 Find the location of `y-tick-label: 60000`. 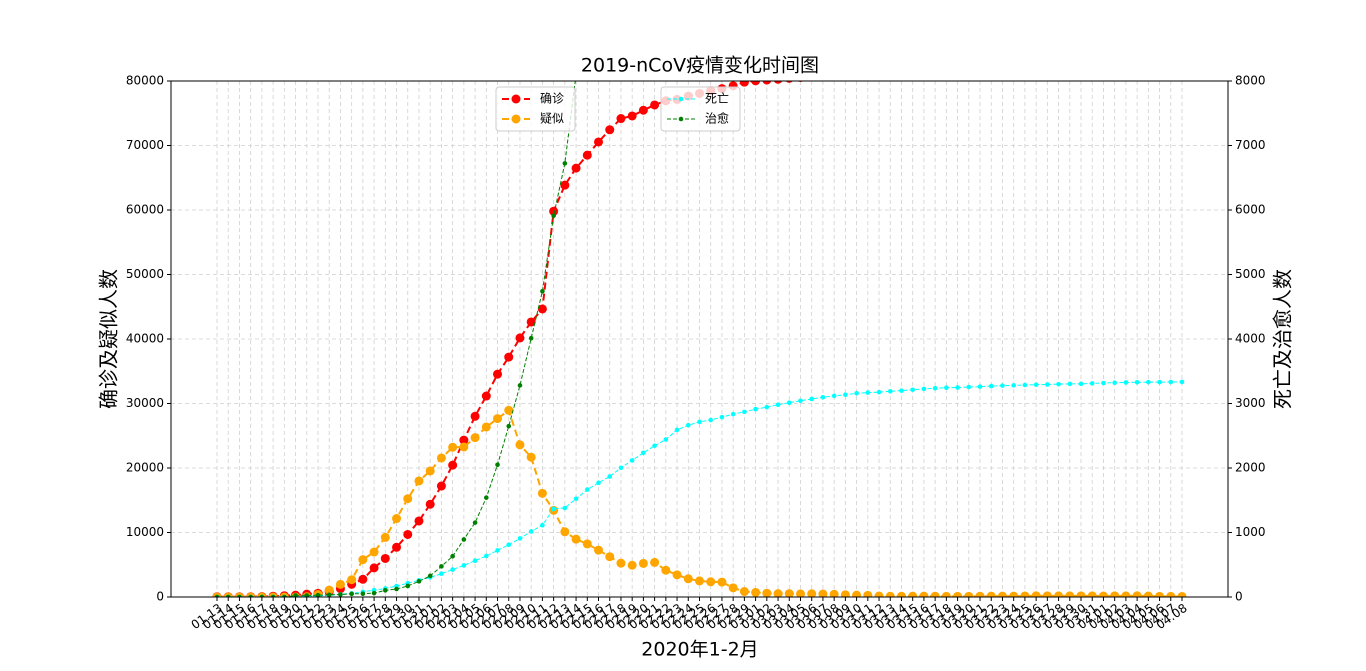

y-tick-label: 60000 is located at coordinates (145, 210).